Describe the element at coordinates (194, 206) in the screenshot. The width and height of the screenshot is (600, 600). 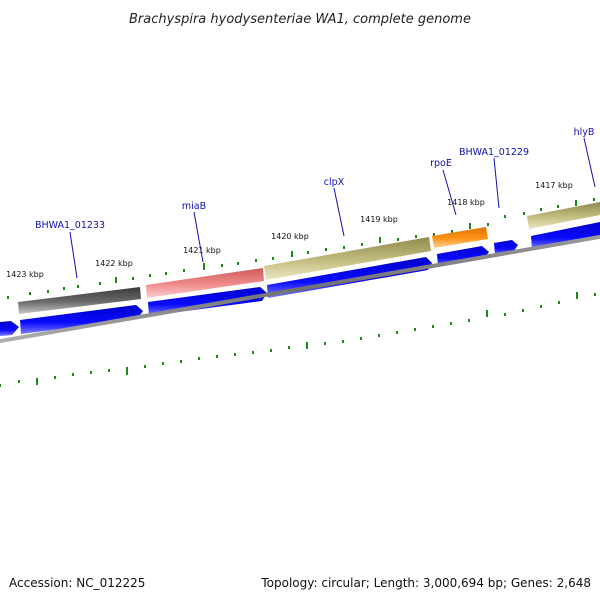
I see `gene-label: miaB` at that location.